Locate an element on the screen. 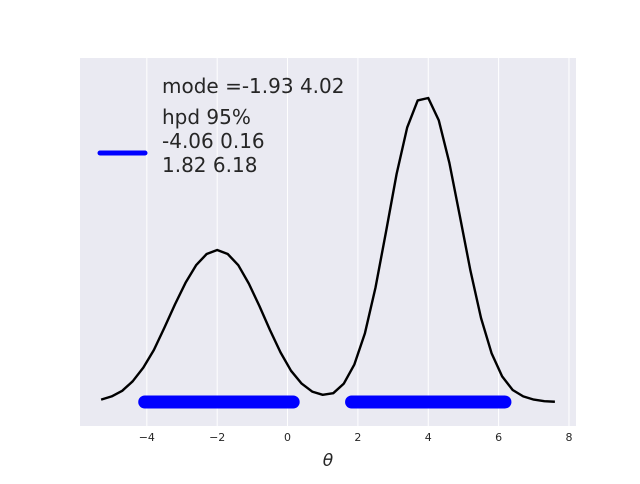 Image resolution: width=640 pixels, height=484 pixels. legend-hpd-text: 1.82 6.18 is located at coordinates (209, 165).